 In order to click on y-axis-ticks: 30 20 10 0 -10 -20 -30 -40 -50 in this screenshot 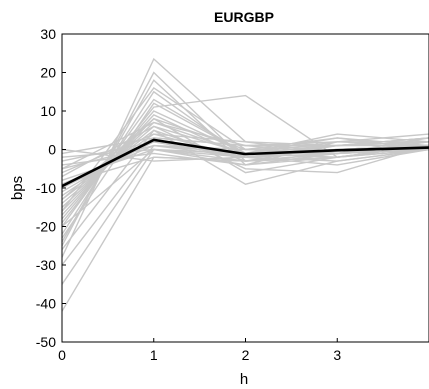, I will do `click(51, 188)`.